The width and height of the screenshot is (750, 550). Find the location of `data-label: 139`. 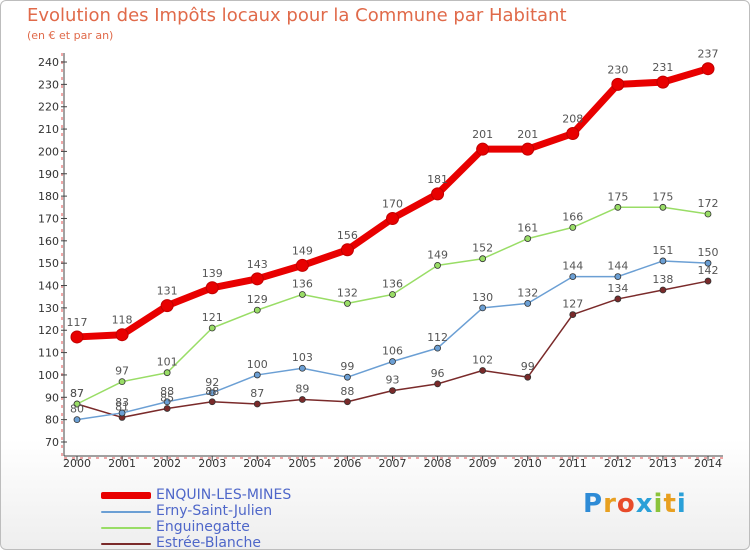

data-label: 139 is located at coordinates (212, 273).